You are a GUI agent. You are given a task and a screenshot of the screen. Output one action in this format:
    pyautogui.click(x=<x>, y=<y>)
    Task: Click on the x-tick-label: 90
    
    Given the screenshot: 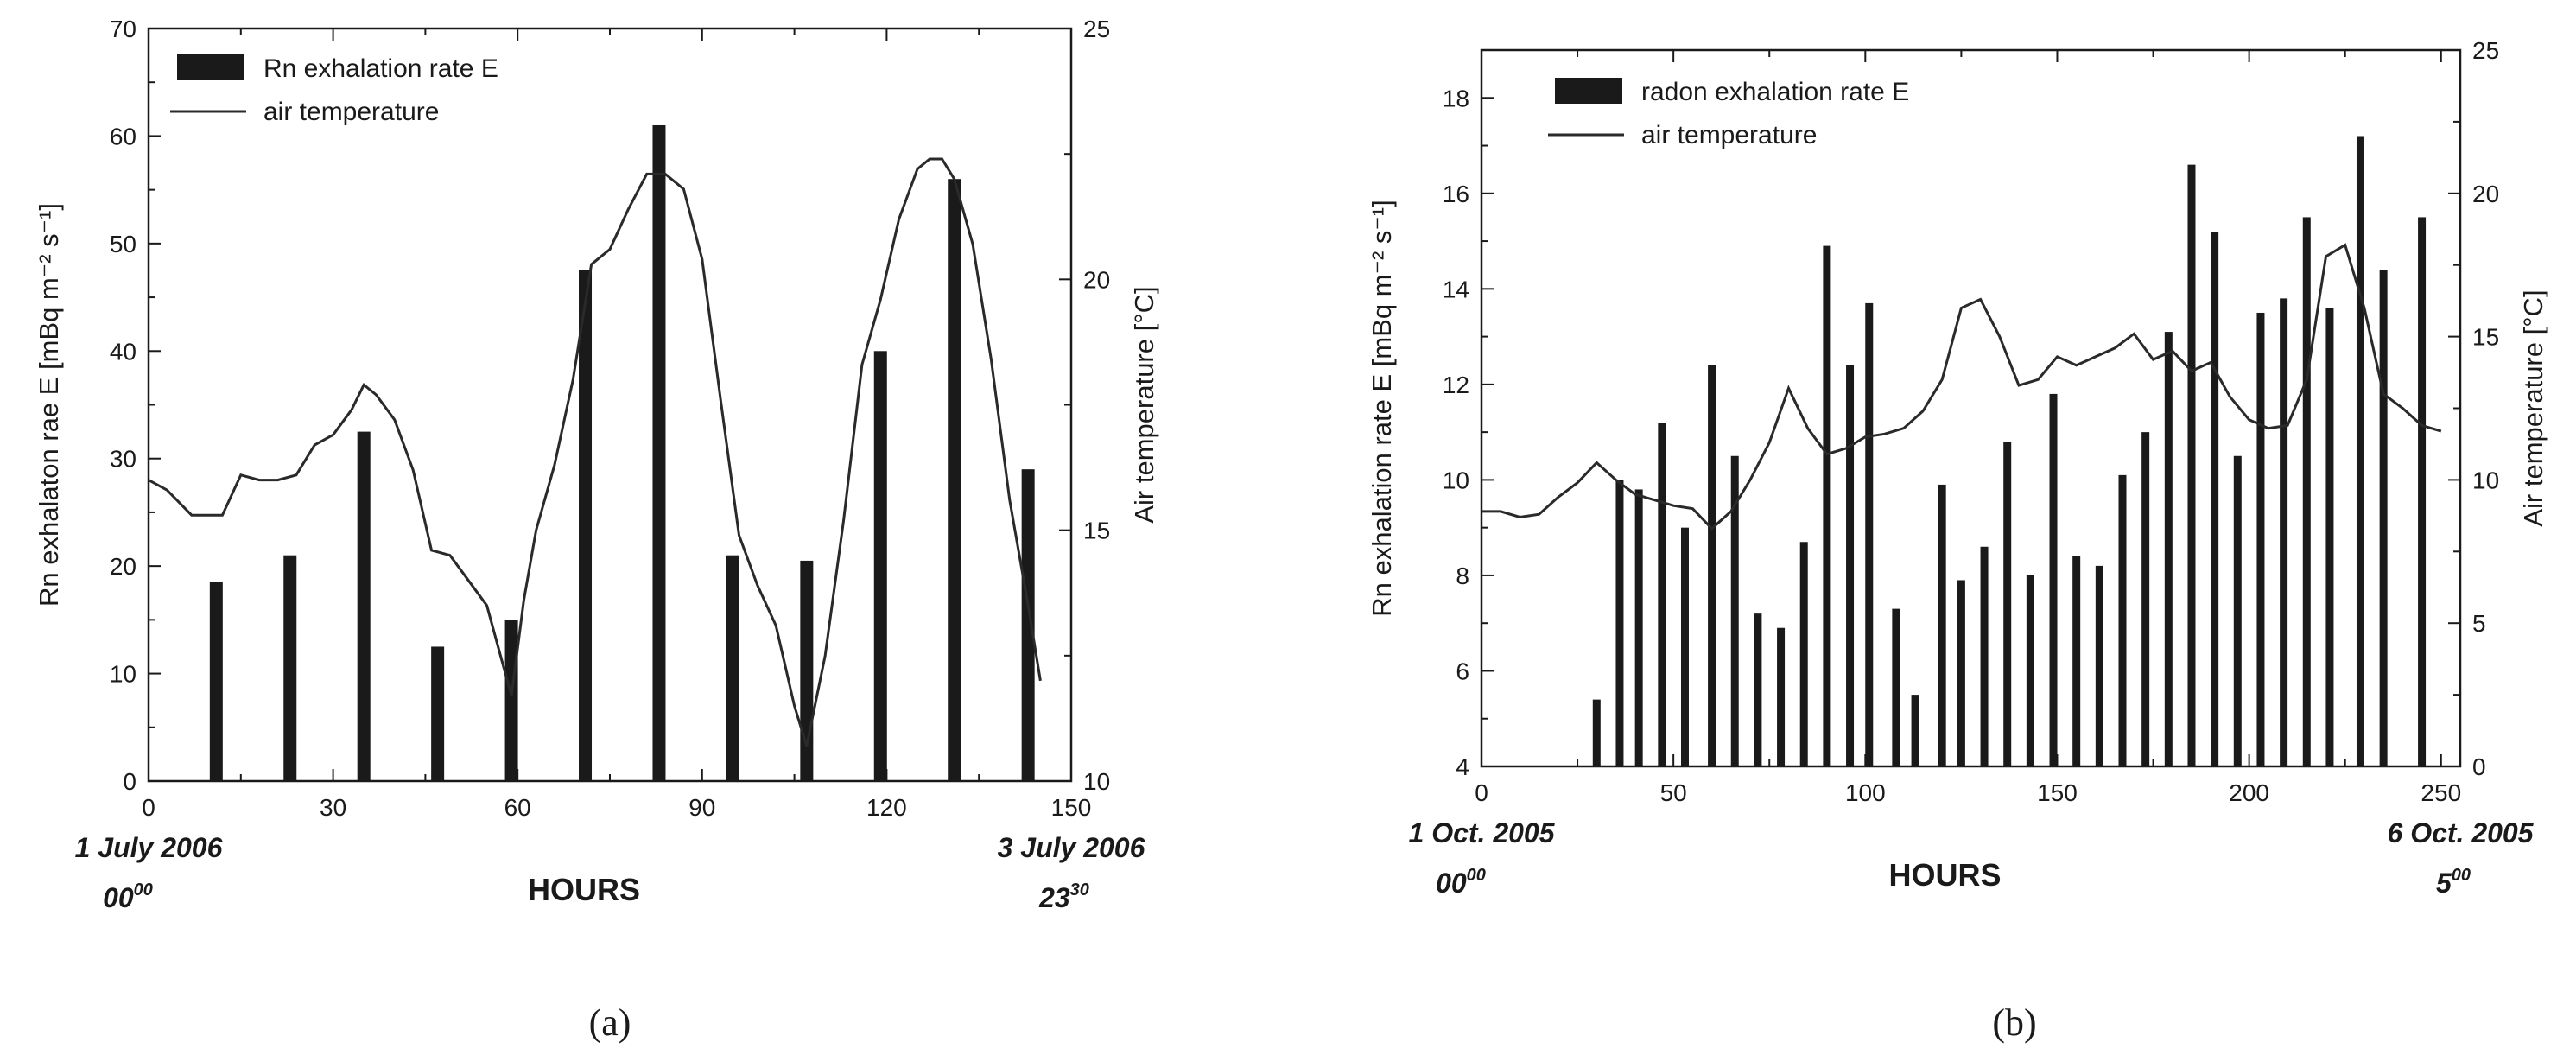 What is the action you would take?
    pyautogui.click(x=701, y=808)
    